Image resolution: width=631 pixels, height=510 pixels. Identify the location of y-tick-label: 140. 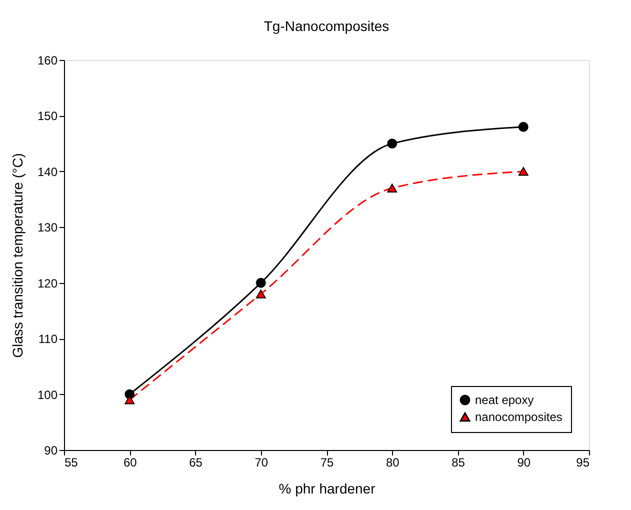
(47, 171).